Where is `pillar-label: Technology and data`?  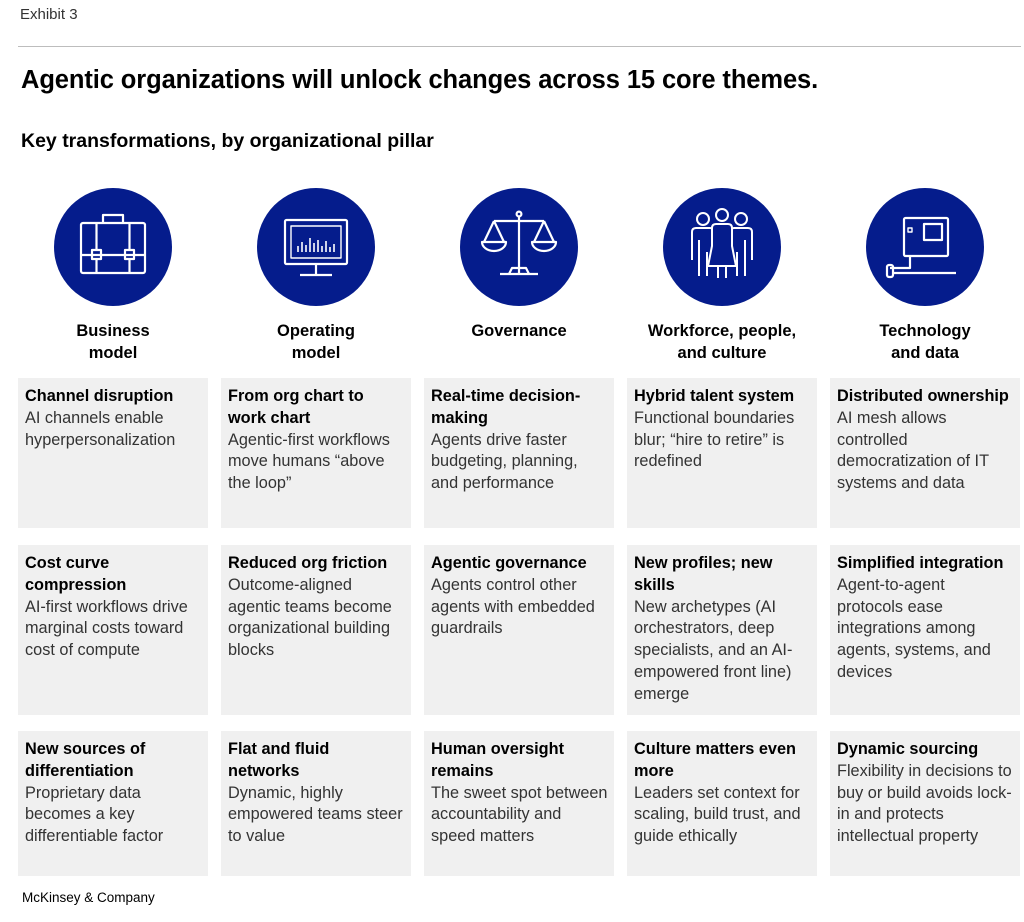 pillar-label: Technology and data is located at coordinates (925, 342).